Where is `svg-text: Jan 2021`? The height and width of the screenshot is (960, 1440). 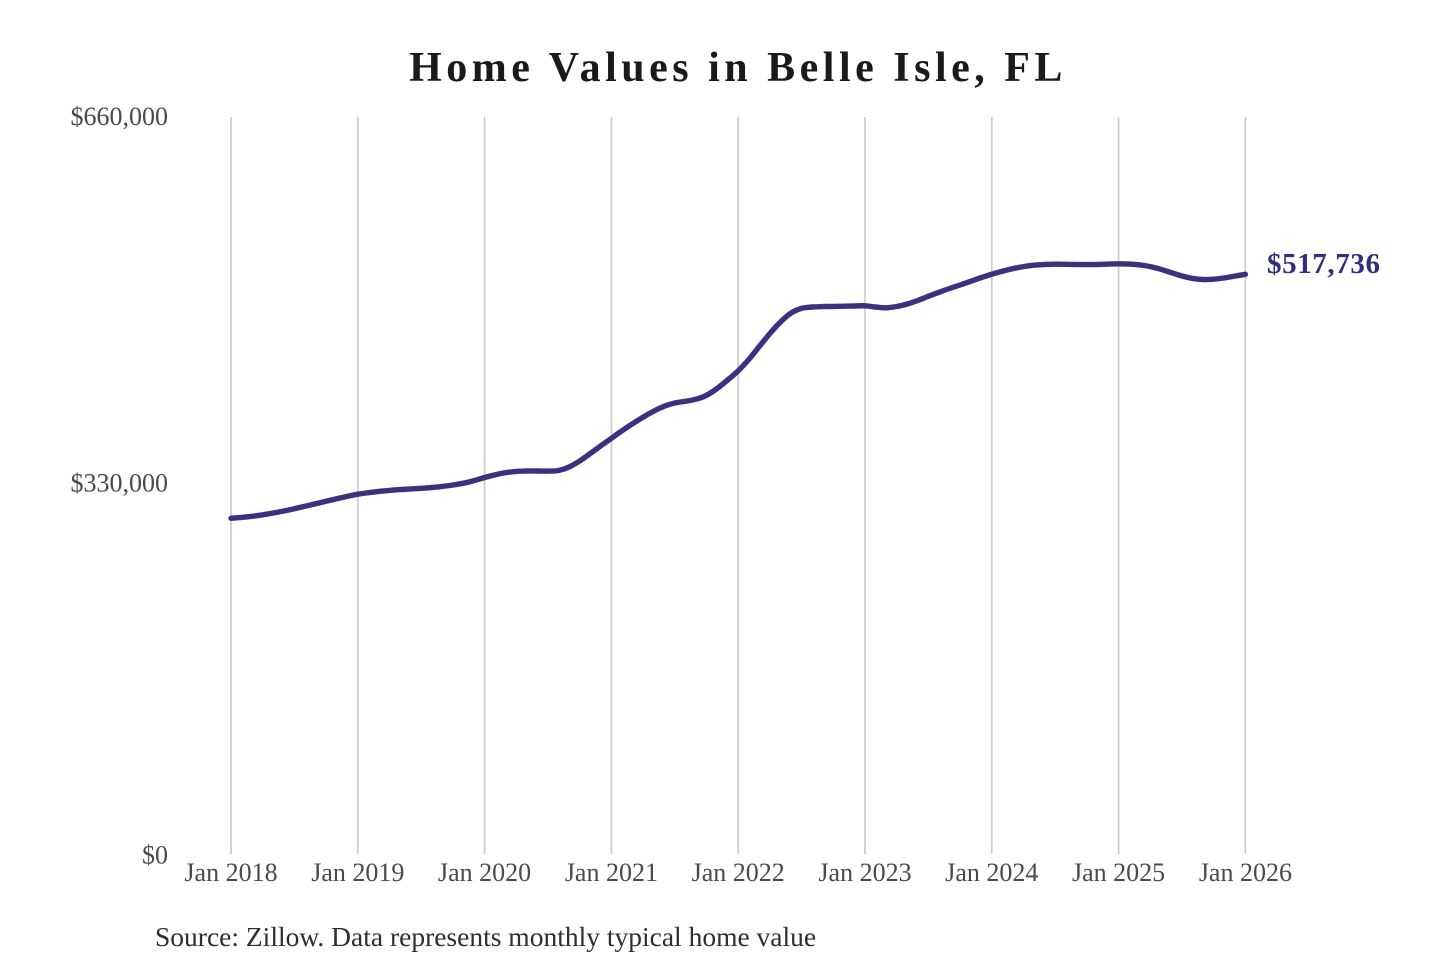
svg-text: Jan 2021 is located at coordinates (611, 872).